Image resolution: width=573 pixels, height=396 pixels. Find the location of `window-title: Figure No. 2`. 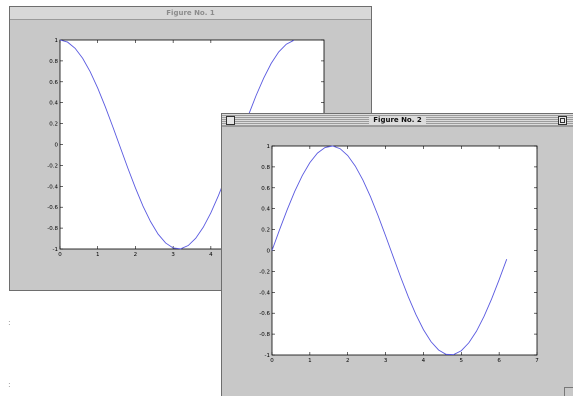

window-title: Figure No. 2 is located at coordinates (397, 120).